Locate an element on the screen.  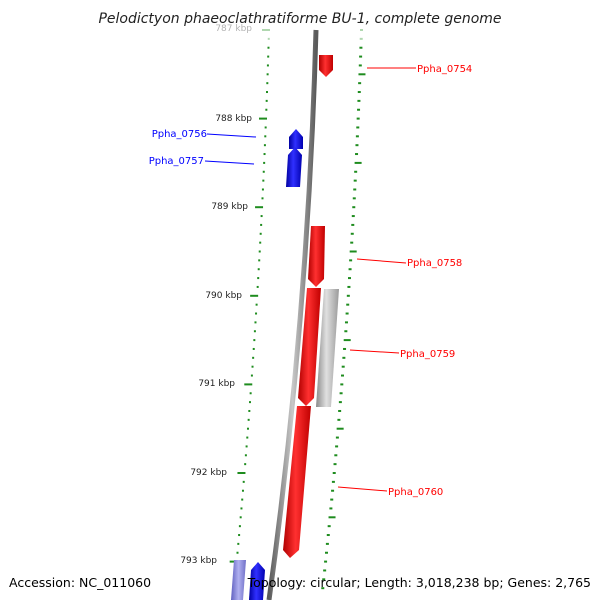
gene-label-ppha-0756: Ppha_0756 is located at coordinates (179, 134).